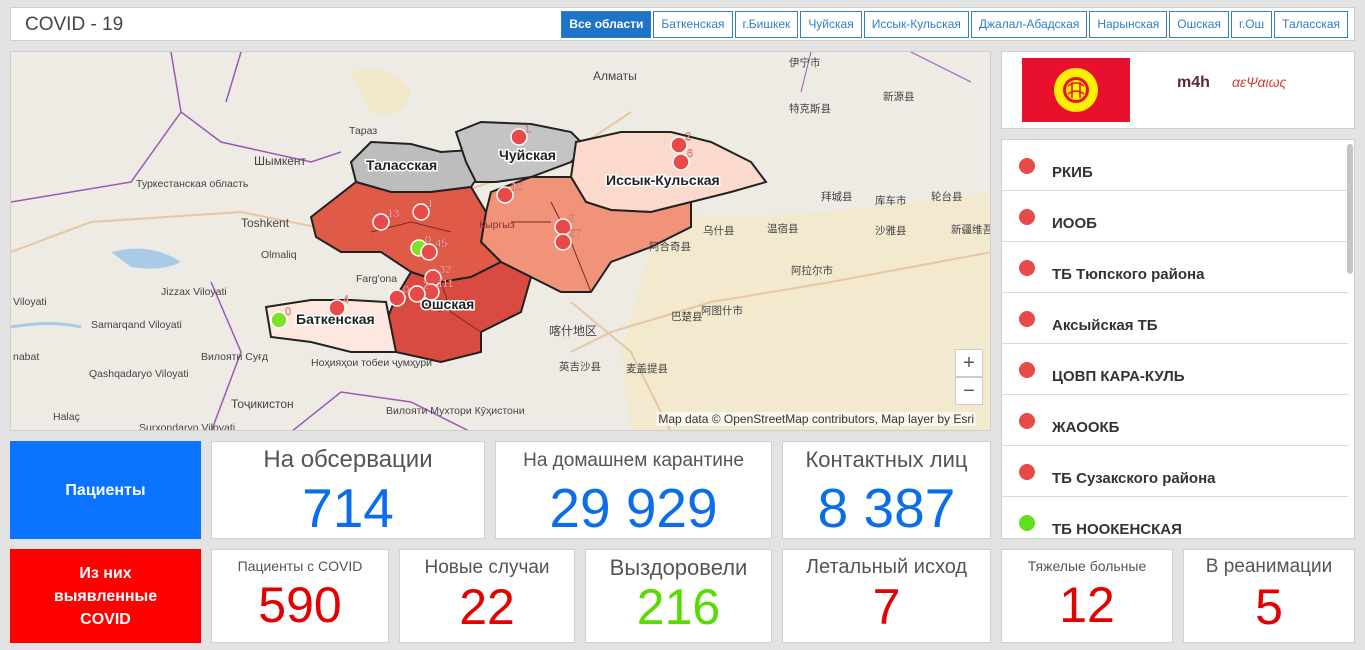 This screenshot has height=650, width=1365. Describe the element at coordinates (1105, 325) in the screenshot. I see `facility-name: Аксыйская ТБ` at that location.